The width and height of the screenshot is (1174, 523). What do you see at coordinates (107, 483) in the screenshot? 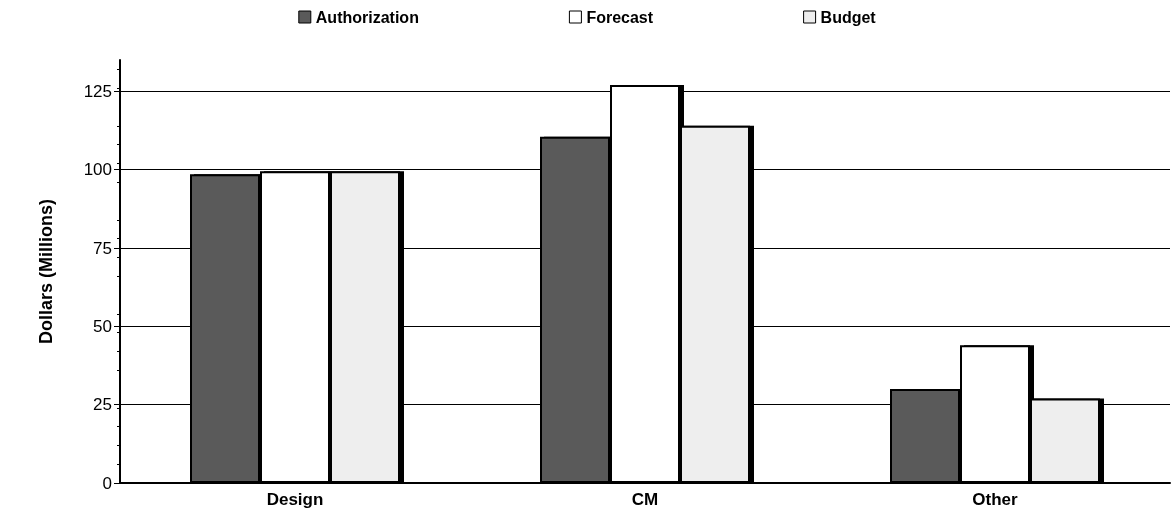
I see `y-tick-label: 0` at bounding box center [107, 483].